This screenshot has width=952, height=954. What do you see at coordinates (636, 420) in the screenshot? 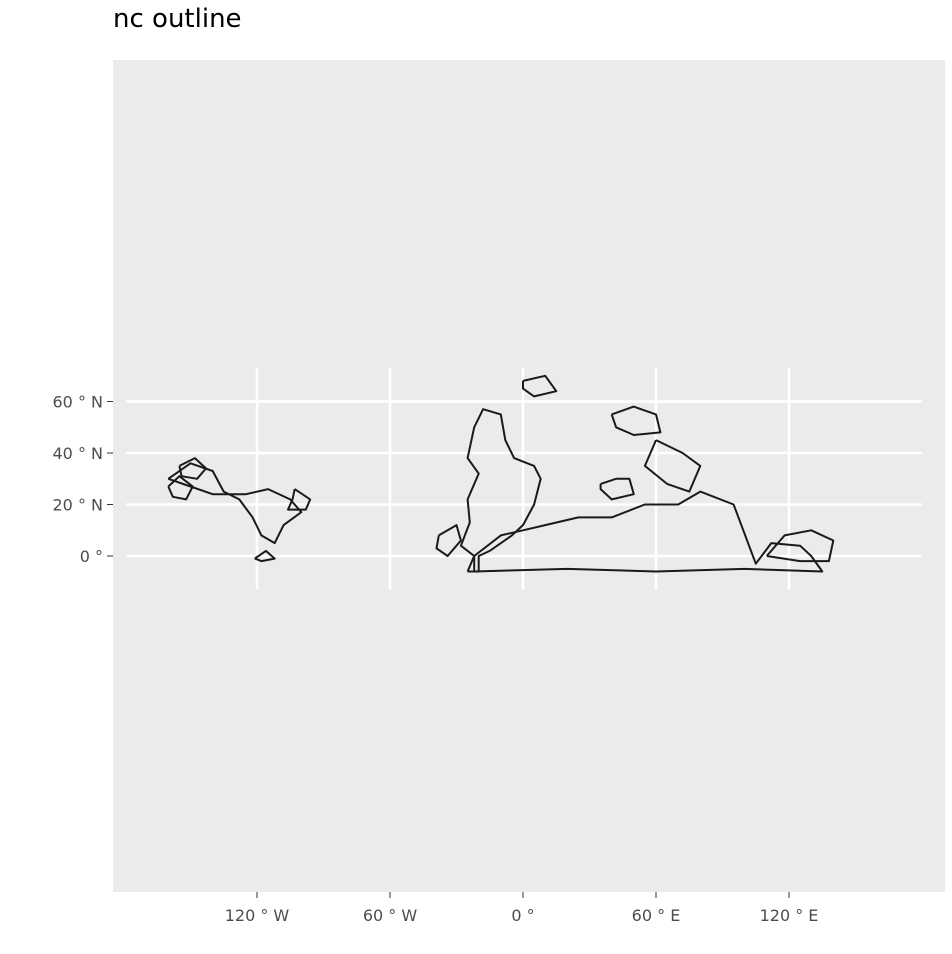
I see `north-outline-f` at bounding box center [636, 420].